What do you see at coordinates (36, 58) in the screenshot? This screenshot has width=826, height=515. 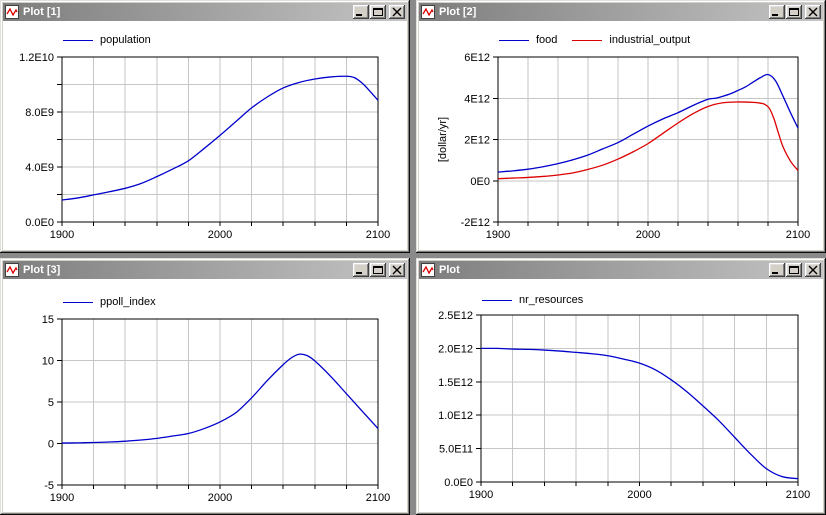 I see `svg-text: 1.2E10` at bounding box center [36, 58].